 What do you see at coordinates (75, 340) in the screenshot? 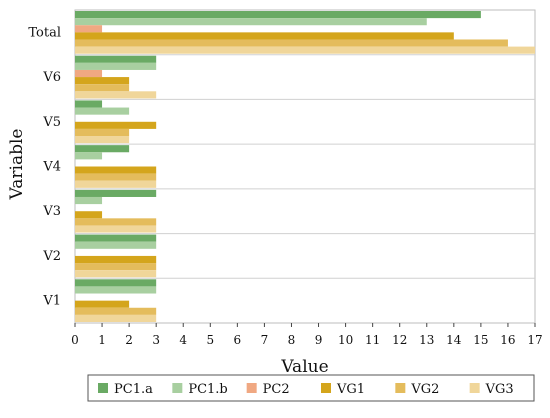
I see `x-tick-label: 0` at bounding box center [75, 340].